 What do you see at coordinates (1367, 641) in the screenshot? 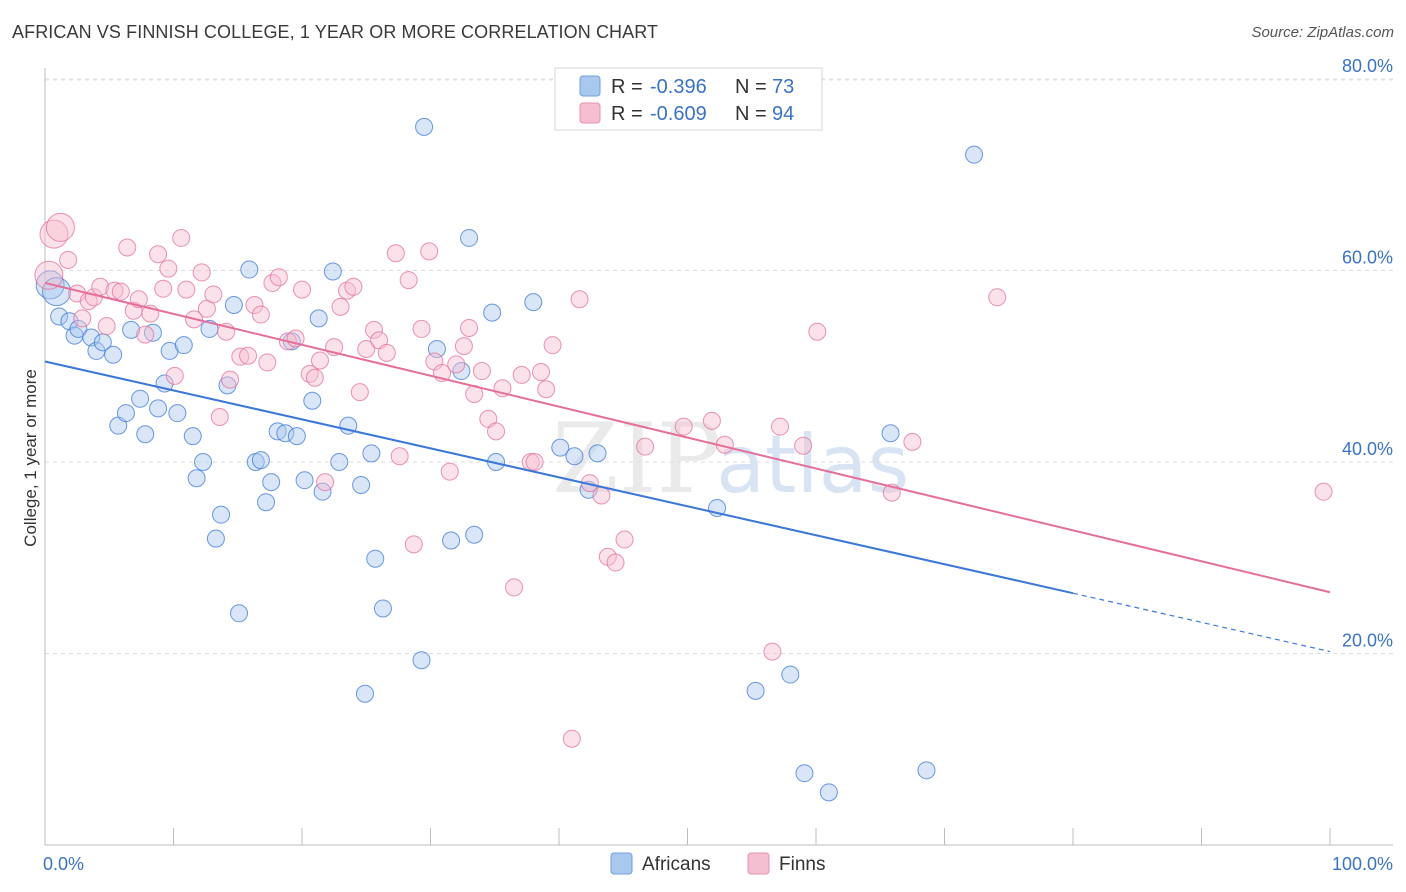
I see `y-tick-label: 20.0%` at bounding box center [1367, 641].